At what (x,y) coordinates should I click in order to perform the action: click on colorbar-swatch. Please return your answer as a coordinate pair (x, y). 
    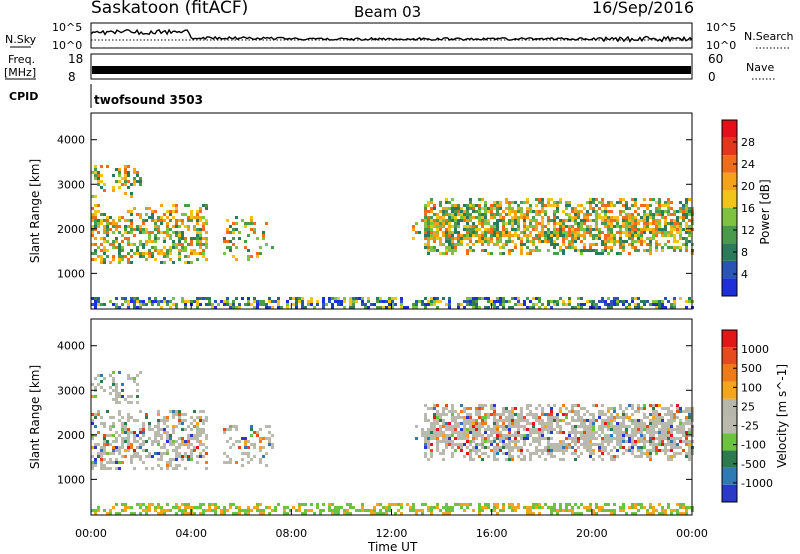
    Looking at the image, I should click on (729, 425).